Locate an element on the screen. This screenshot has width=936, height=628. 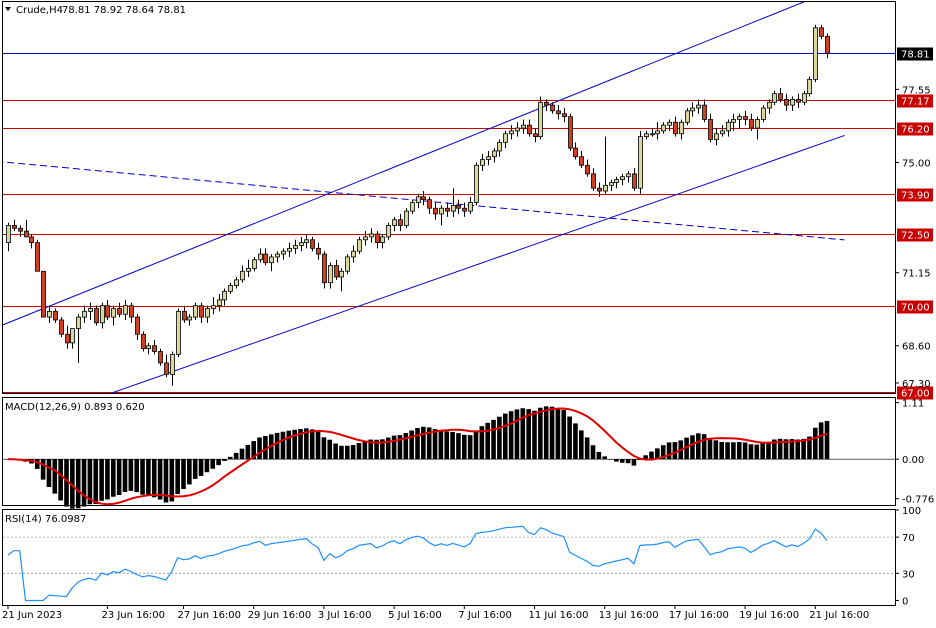
symbol-menu-triangle-icon is located at coordinates (8, 9).